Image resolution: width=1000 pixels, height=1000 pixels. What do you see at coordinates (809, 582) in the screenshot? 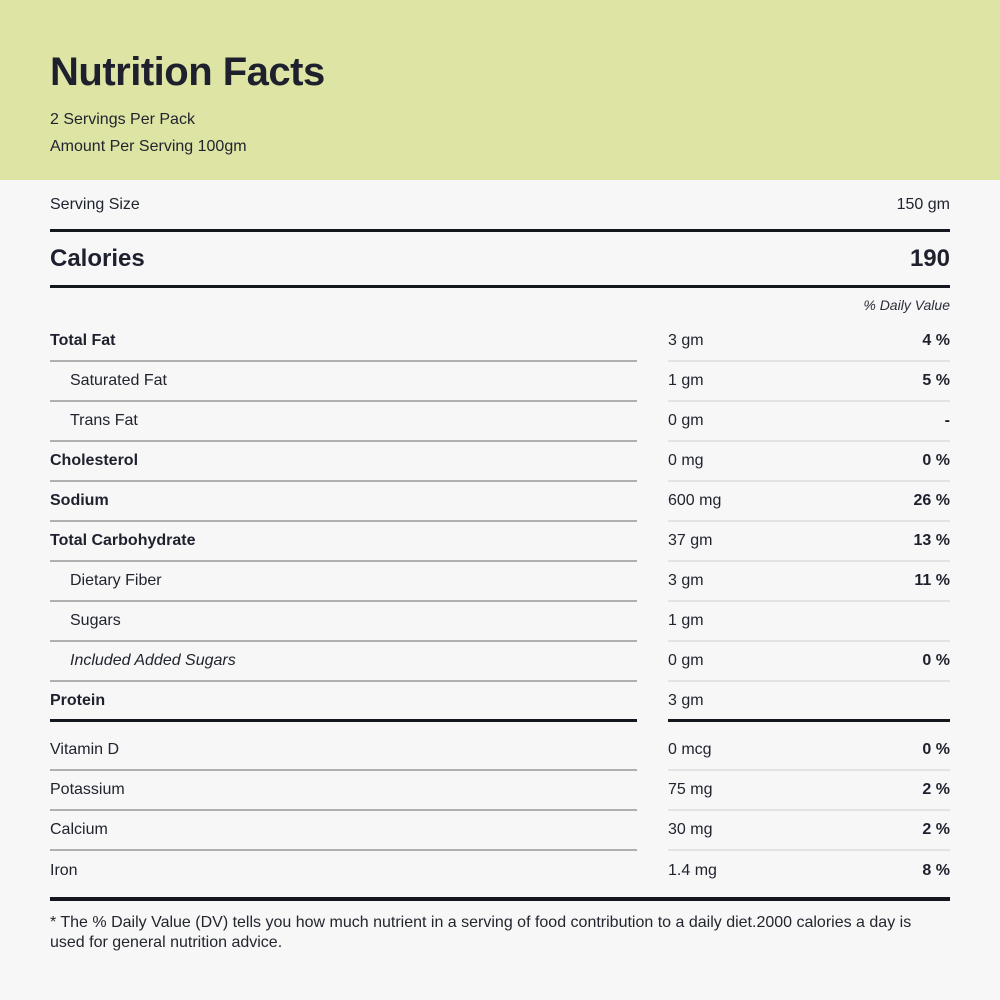
I see `nutrient-value-cell: 3 gm 11 %` at bounding box center [809, 582].